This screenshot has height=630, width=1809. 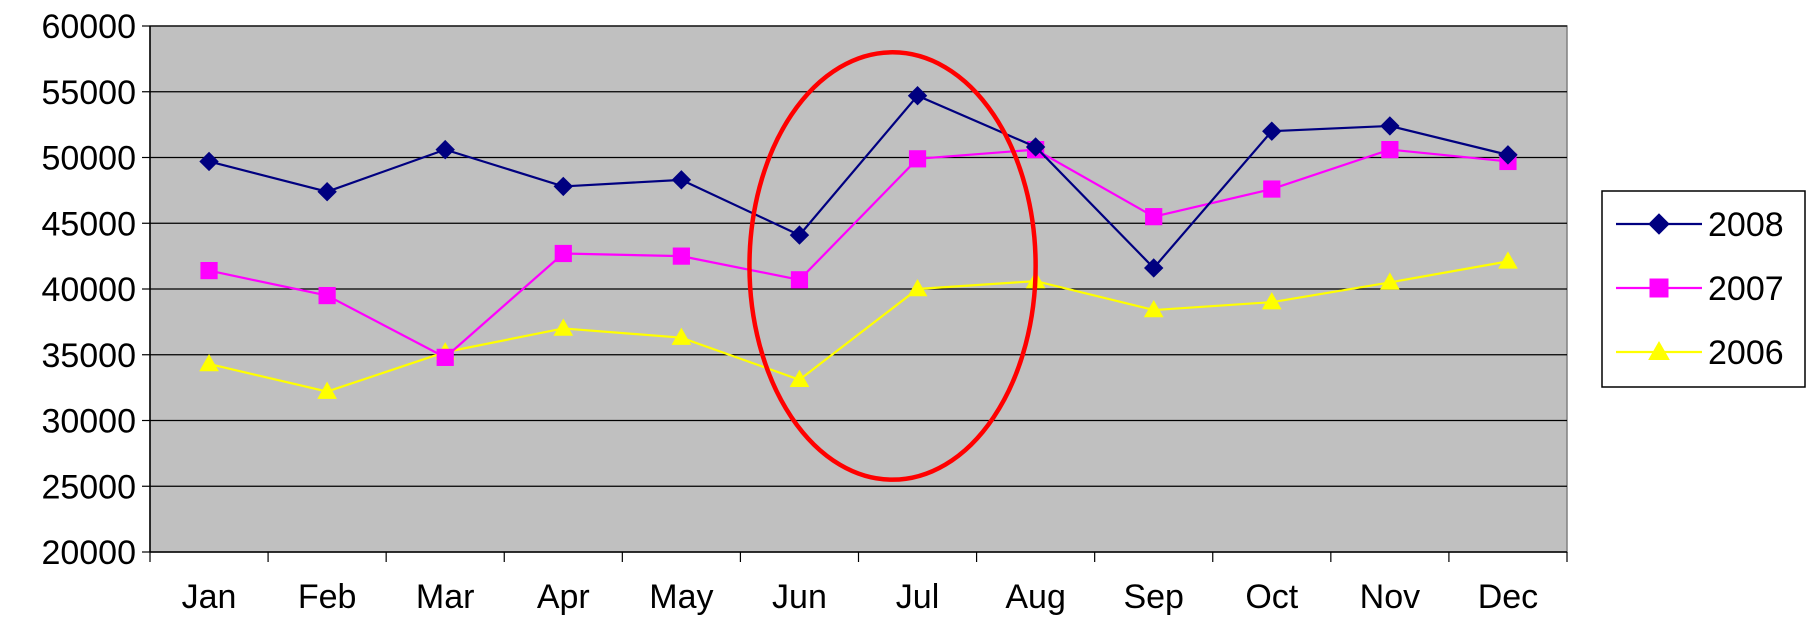 What do you see at coordinates (1508, 597) in the screenshot?
I see `x-tick-label: Dec` at bounding box center [1508, 597].